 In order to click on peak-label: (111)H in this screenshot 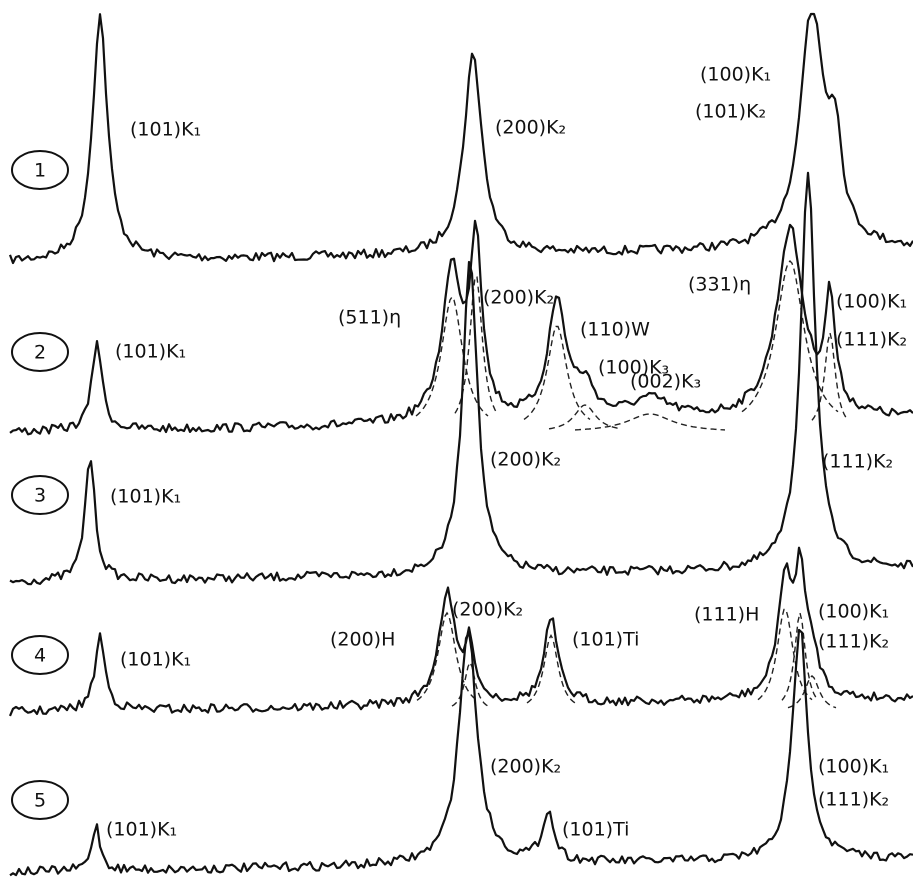, I will do `click(726, 615)`.